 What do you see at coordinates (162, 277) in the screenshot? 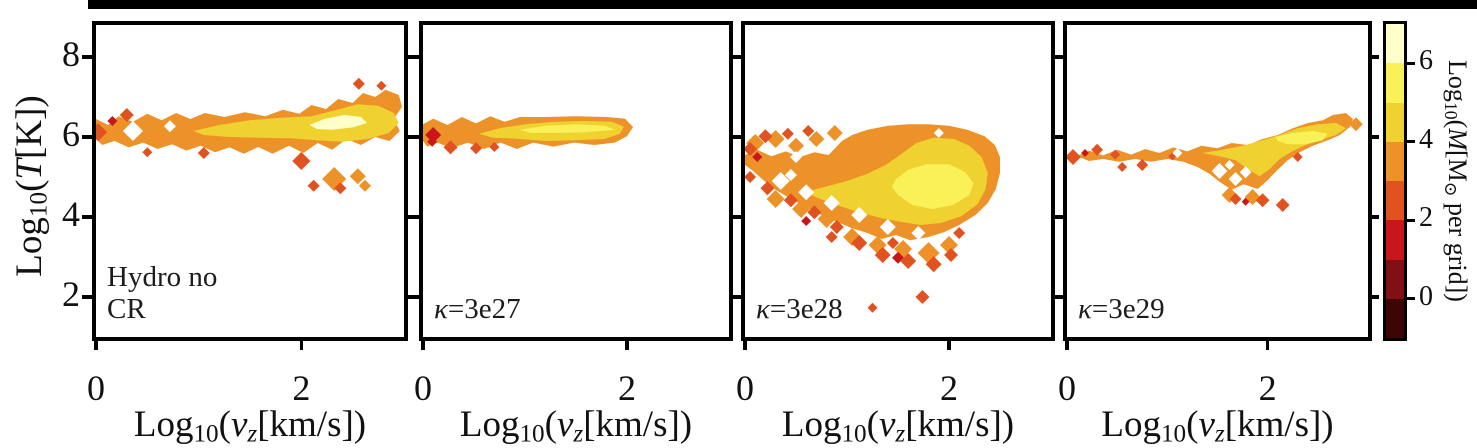
I see `panel-label-line: Hydro no` at bounding box center [162, 277].